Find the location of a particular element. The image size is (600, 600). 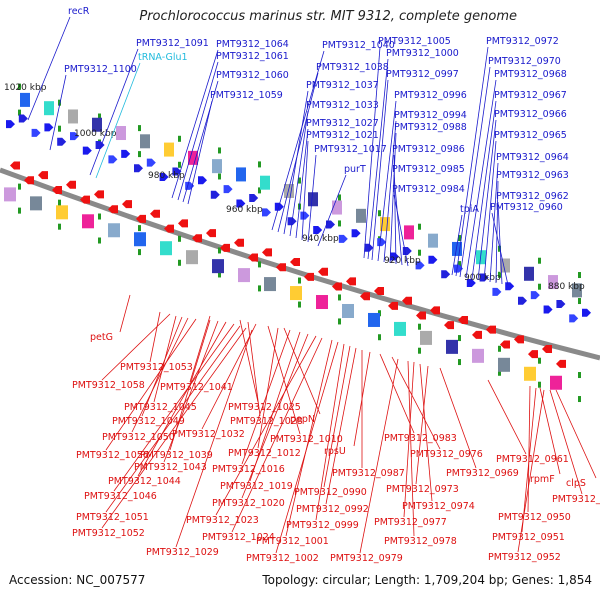

reverse-gene-label: PMT9312_0978 is located at coordinates (420, 541).